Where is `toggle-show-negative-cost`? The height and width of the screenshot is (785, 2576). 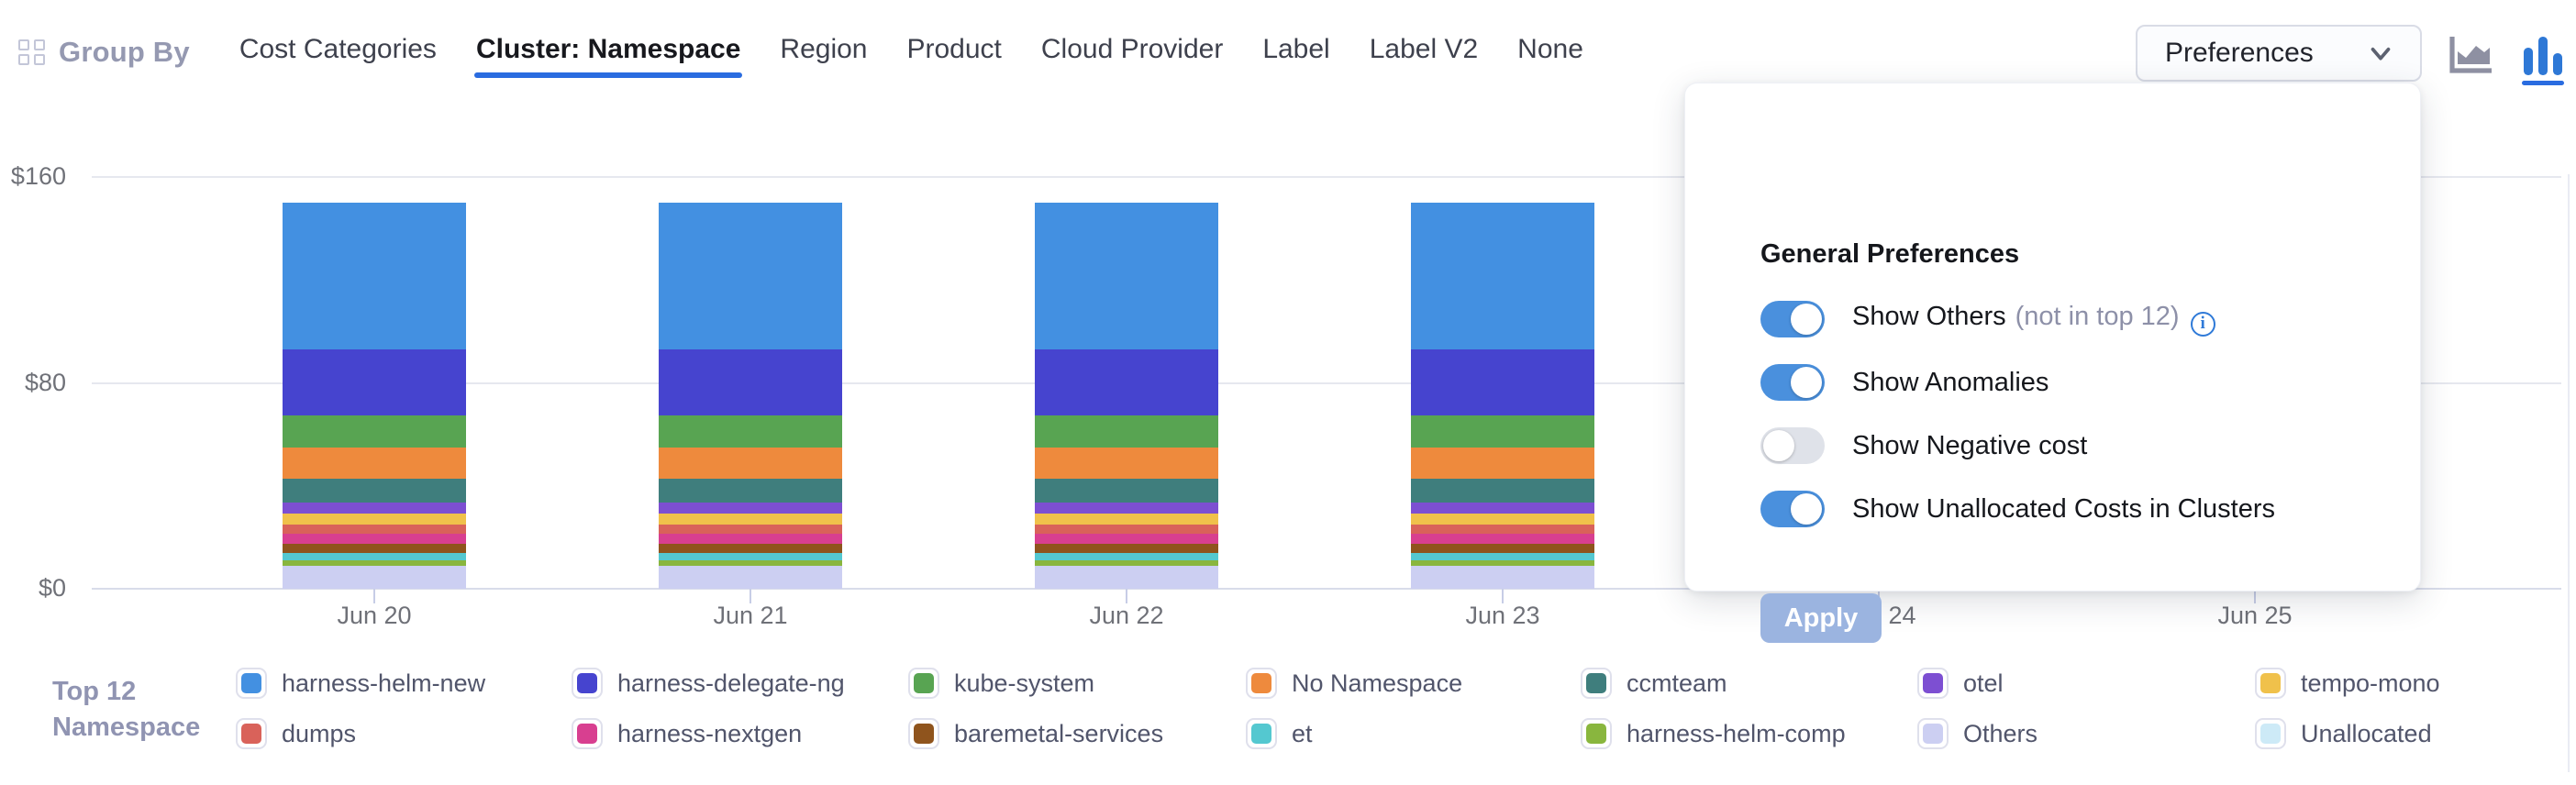 toggle-show-negative-cost is located at coordinates (1792, 445).